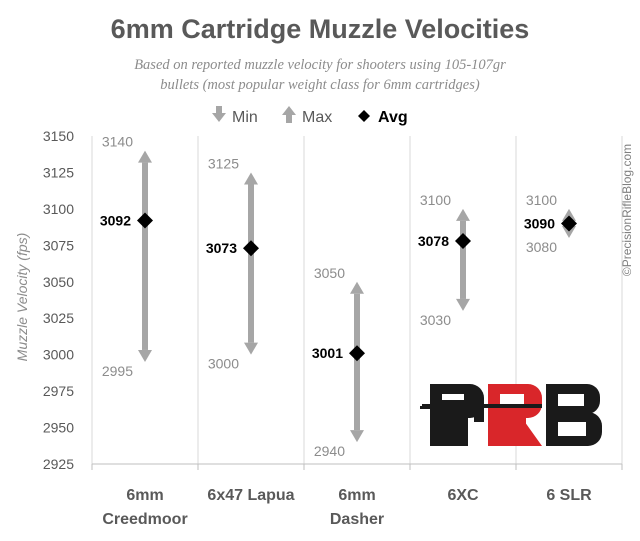  I want to click on x-category-label: 6x47 Lapua, so click(250, 495).